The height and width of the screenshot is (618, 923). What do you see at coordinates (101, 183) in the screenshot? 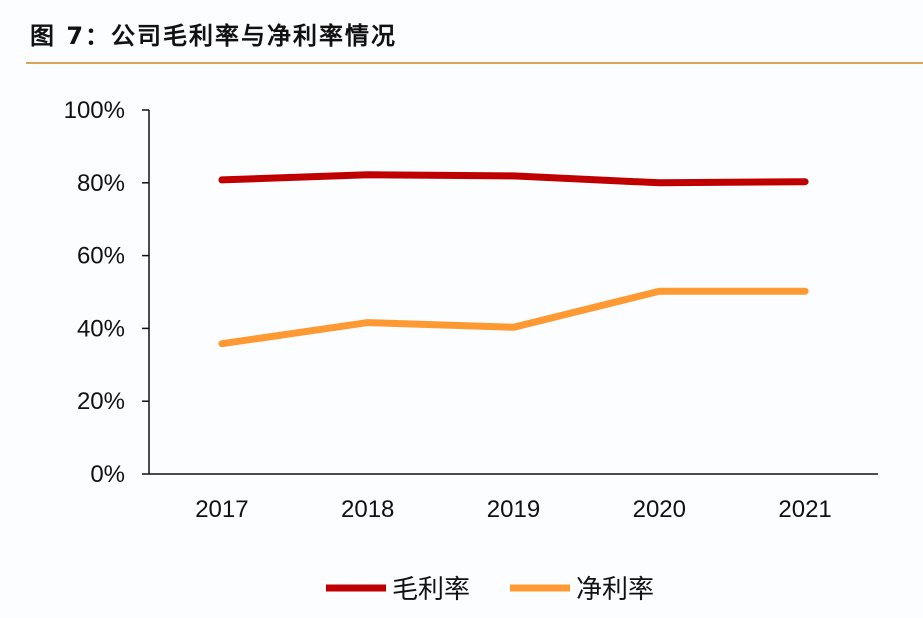
I see `y-tick-label: 80%` at bounding box center [101, 183].